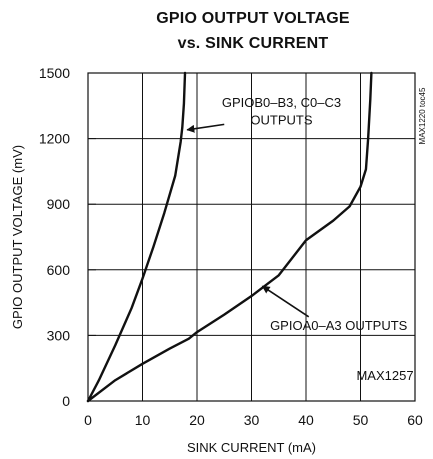 The image size is (433, 459). What do you see at coordinates (248, 220) in the screenshot?
I see `annotation-layer` at bounding box center [248, 220].